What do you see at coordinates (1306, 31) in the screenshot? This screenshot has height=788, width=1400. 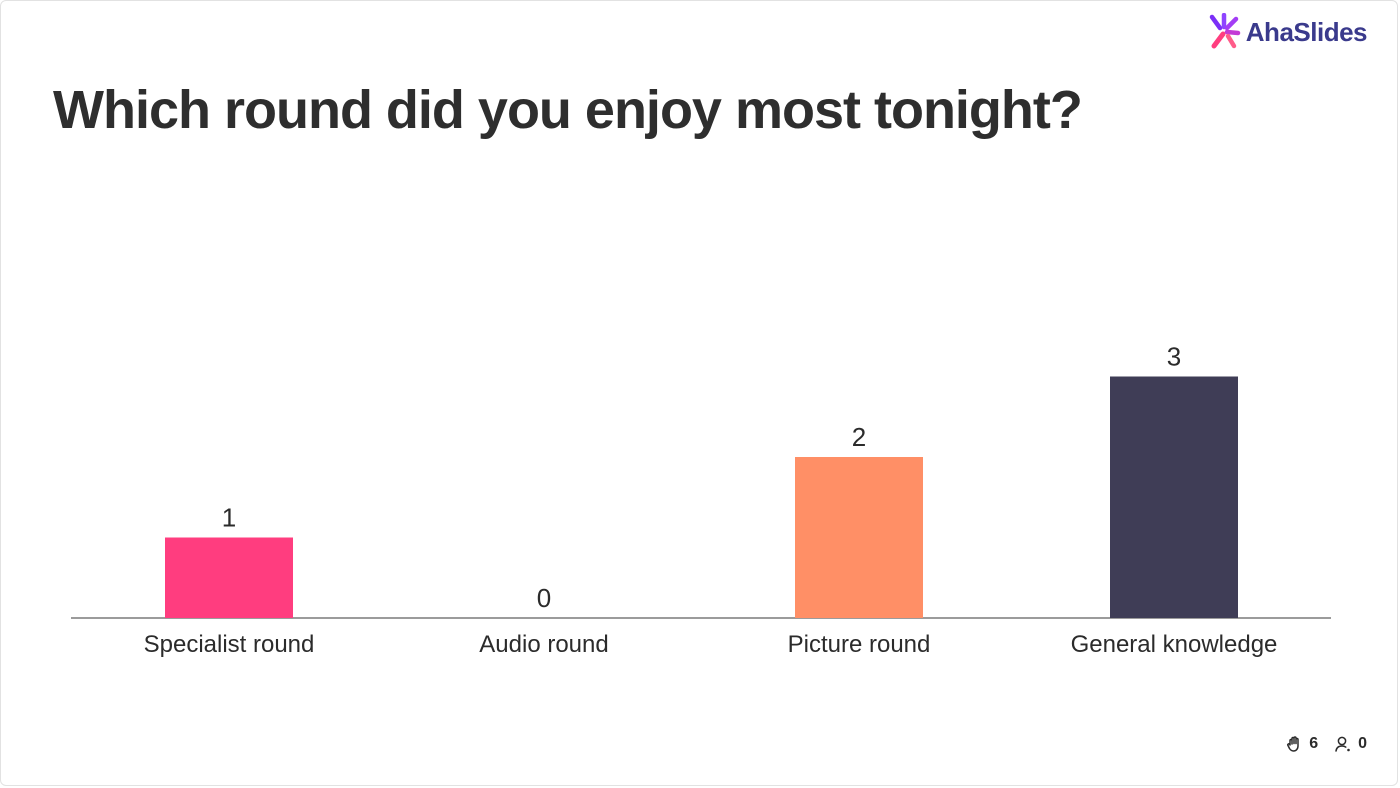 I see `brand-name: AhaSlides` at bounding box center [1306, 31].